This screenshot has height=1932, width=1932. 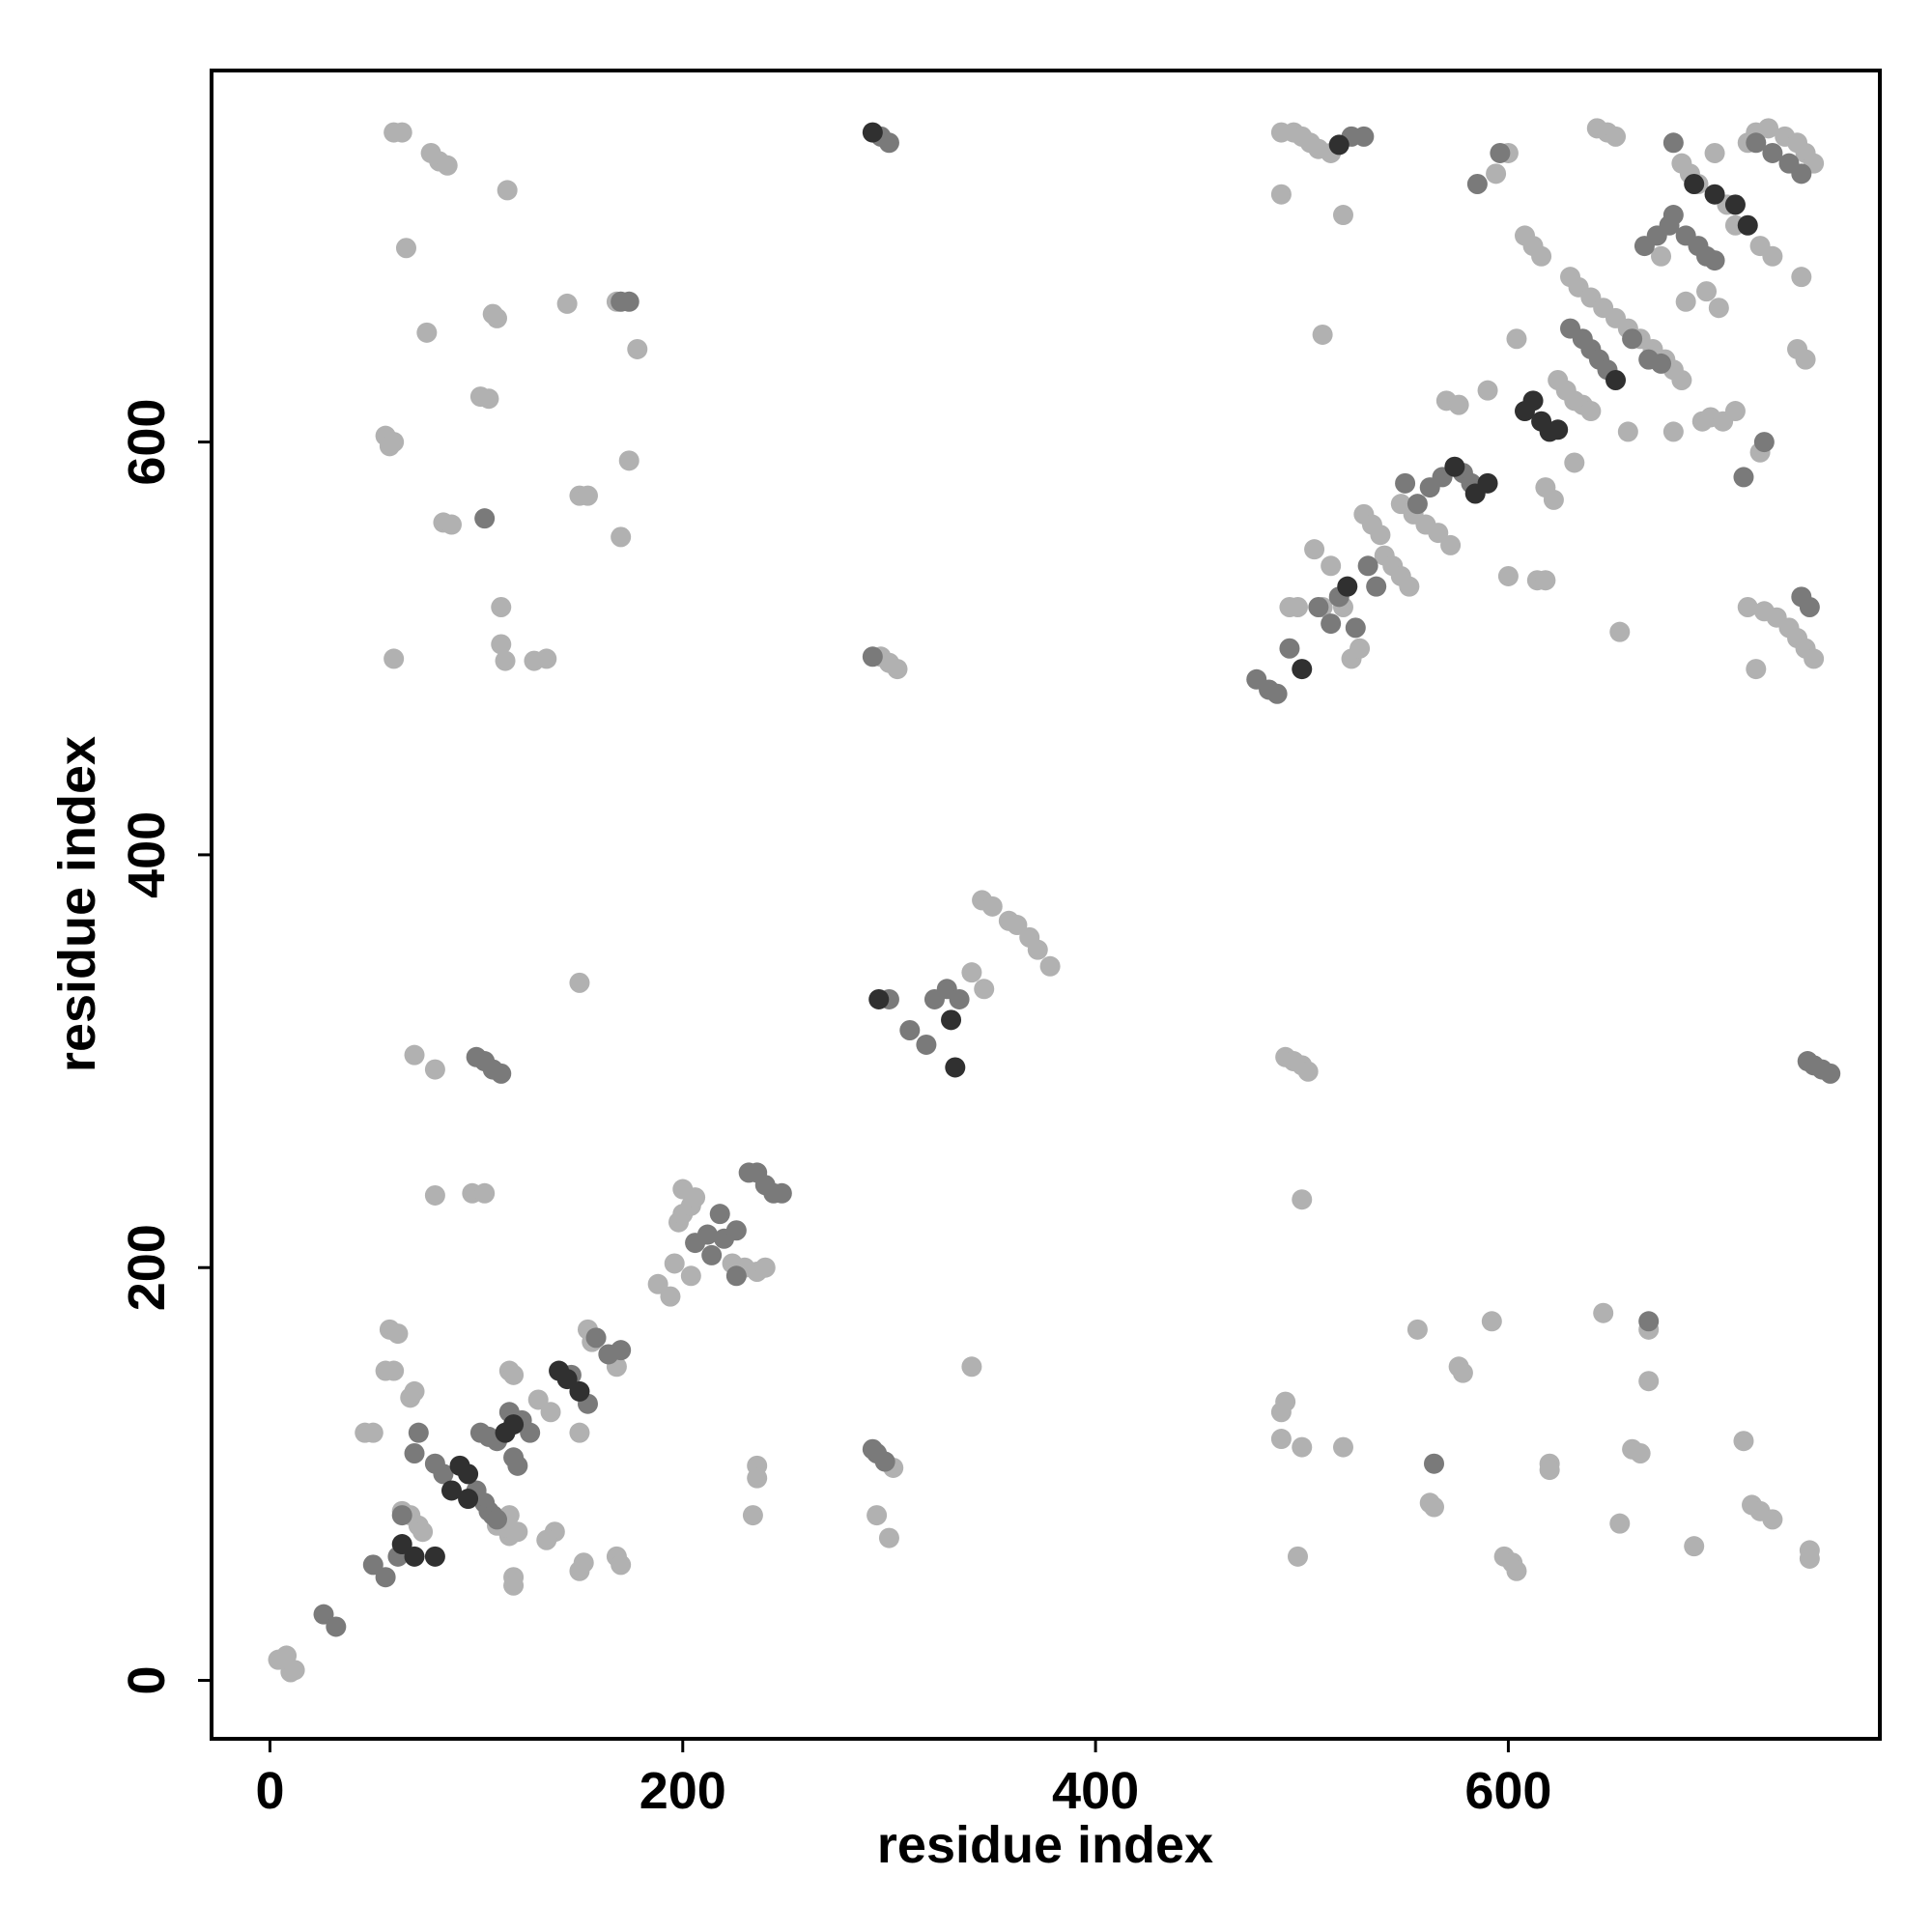 What do you see at coordinates (269, 1791) in the screenshot?
I see `x-tick-label: 0` at bounding box center [269, 1791].